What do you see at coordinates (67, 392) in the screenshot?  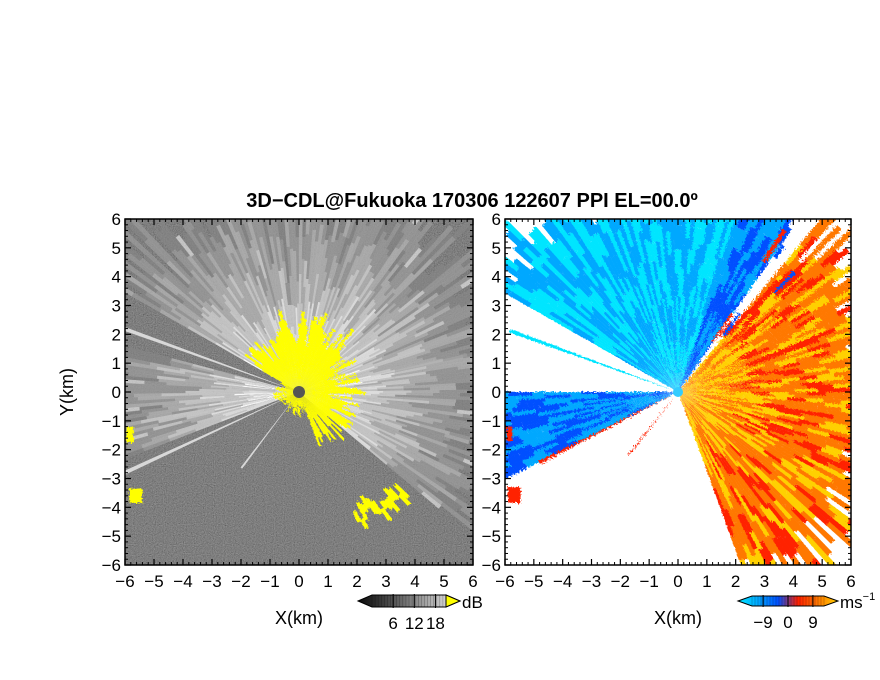 I see `reflectivity-y-axis-label: Y(km)` at bounding box center [67, 392].